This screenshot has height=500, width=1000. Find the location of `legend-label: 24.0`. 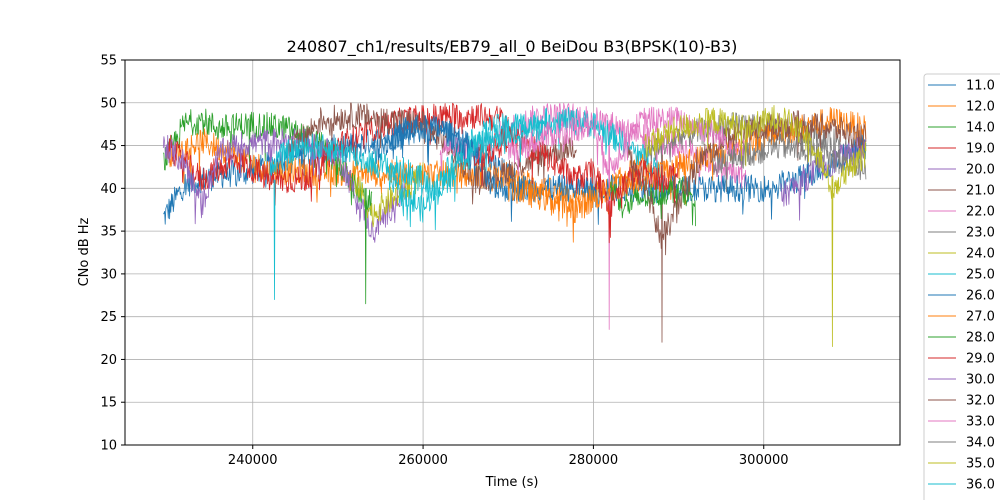

legend-label: 24.0 is located at coordinates (980, 254).